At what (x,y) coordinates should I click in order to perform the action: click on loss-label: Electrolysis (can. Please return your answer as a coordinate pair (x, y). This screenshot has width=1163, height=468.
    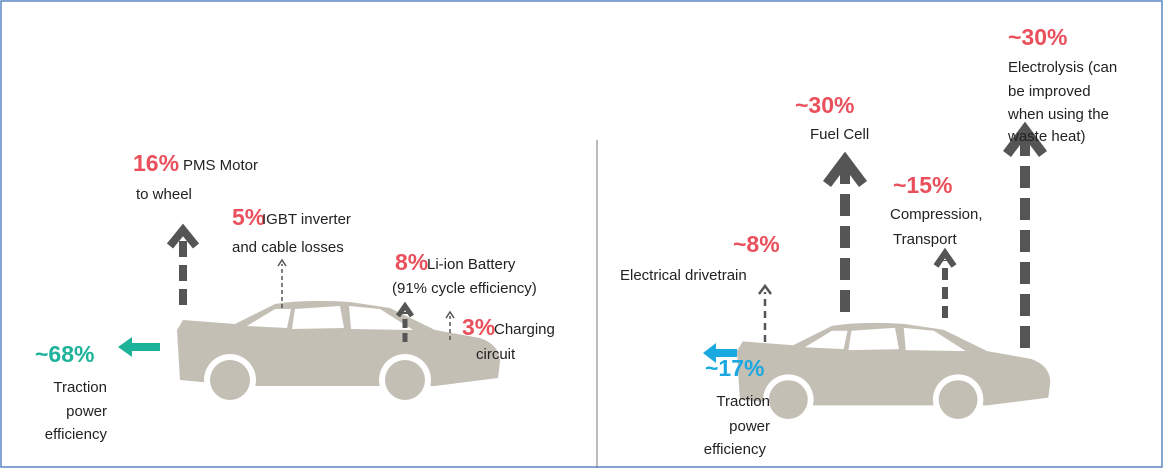
    Looking at the image, I should click on (1062, 67).